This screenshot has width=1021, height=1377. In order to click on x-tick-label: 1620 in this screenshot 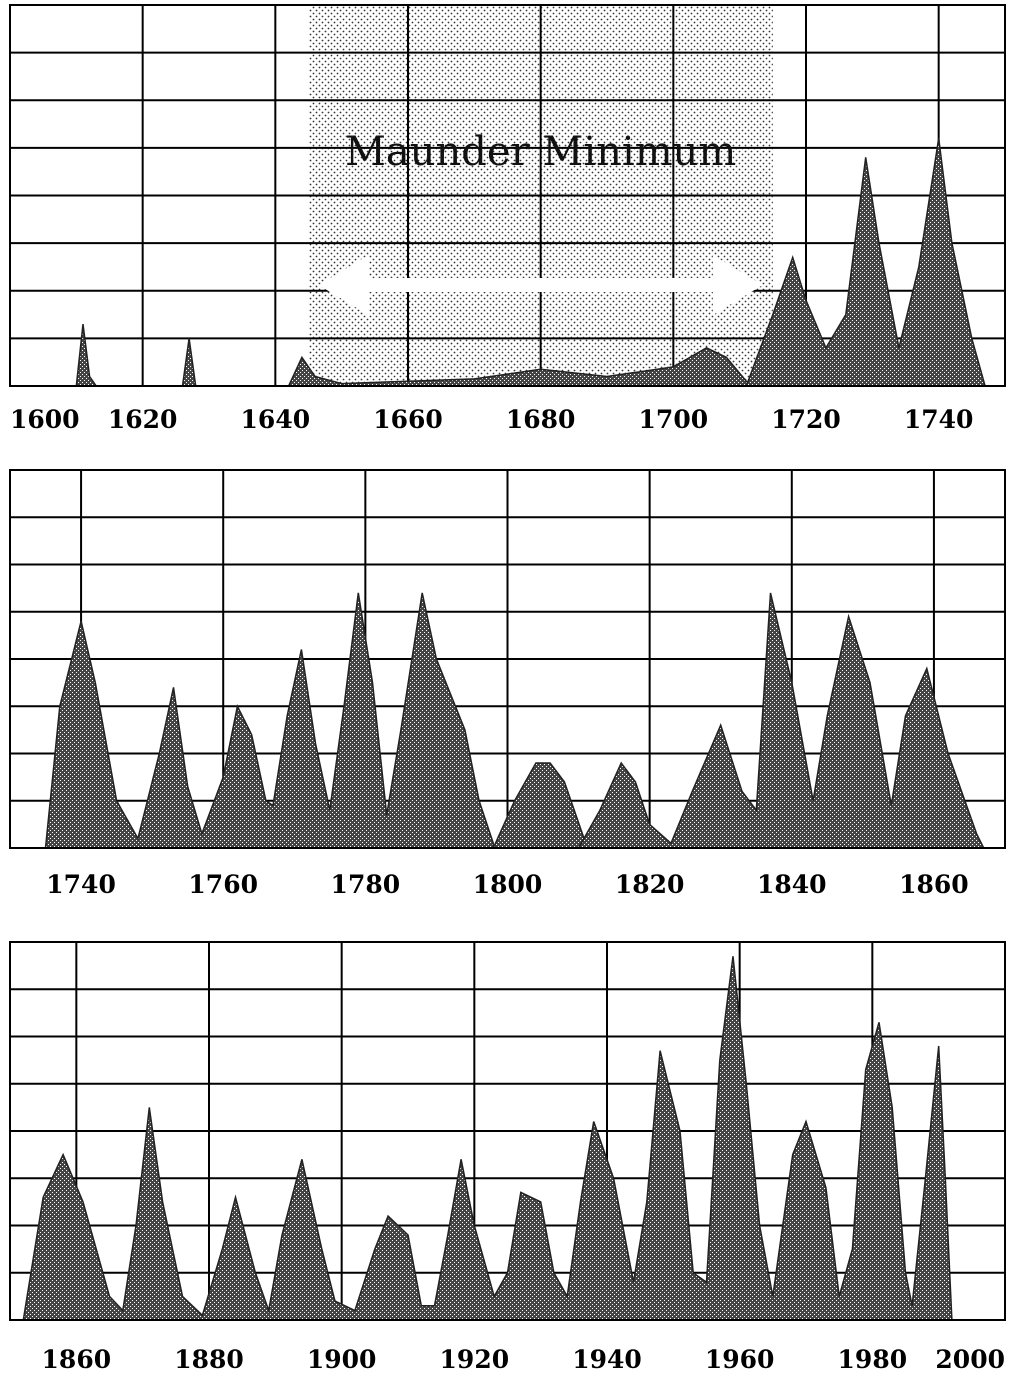, I will do `click(143, 419)`.